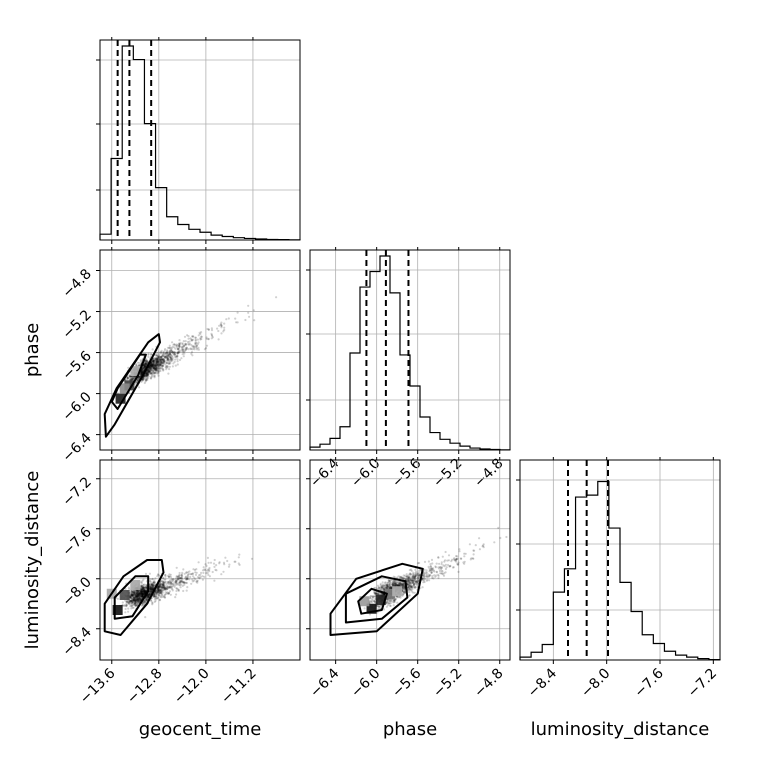 The image size is (760, 760). Describe the element at coordinates (488, 473) in the screenshot. I see `hist-1-xtick-label: −4.8` at that location.